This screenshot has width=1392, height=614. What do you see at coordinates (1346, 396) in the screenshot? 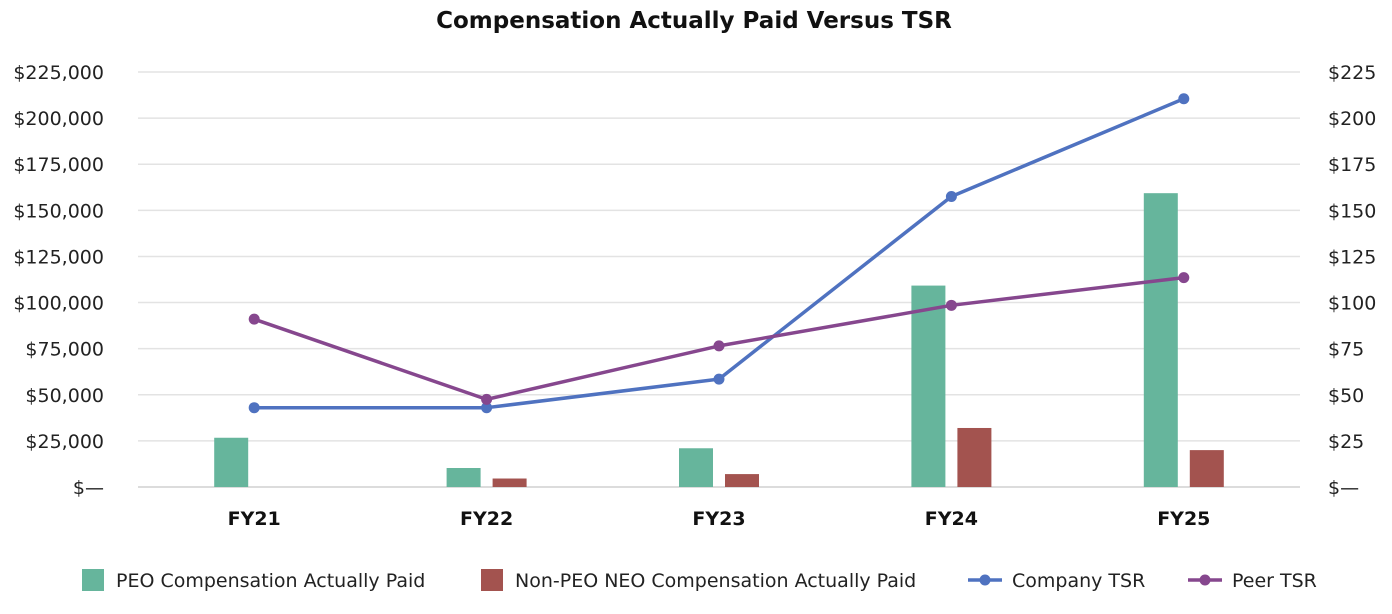
I see `y-right-tick-label: $50` at bounding box center [1346, 396].